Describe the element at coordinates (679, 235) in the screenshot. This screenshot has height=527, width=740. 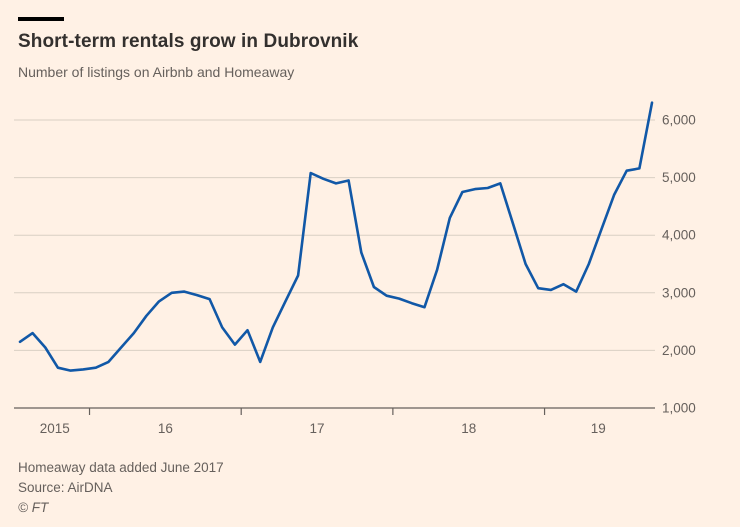
I see `y-axis-label: 4,000` at that location.